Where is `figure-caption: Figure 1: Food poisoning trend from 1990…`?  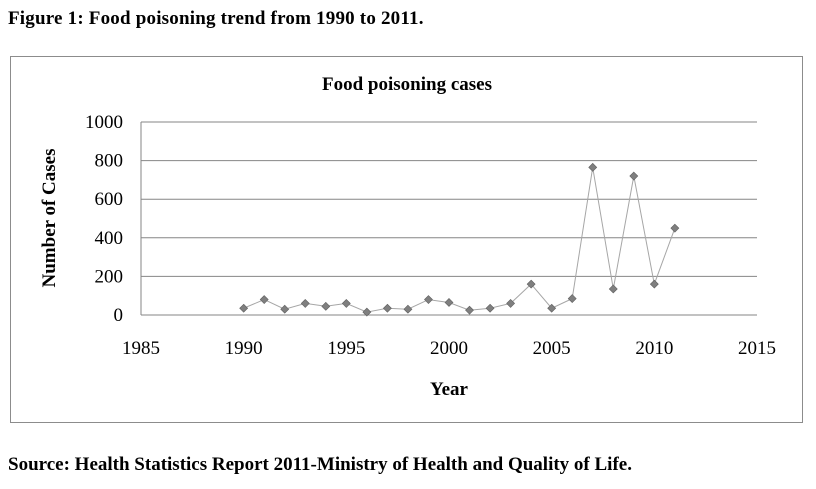 figure-caption: Figure 1: Food poisoning trend from 1990… is located at coordinates (216, 18).